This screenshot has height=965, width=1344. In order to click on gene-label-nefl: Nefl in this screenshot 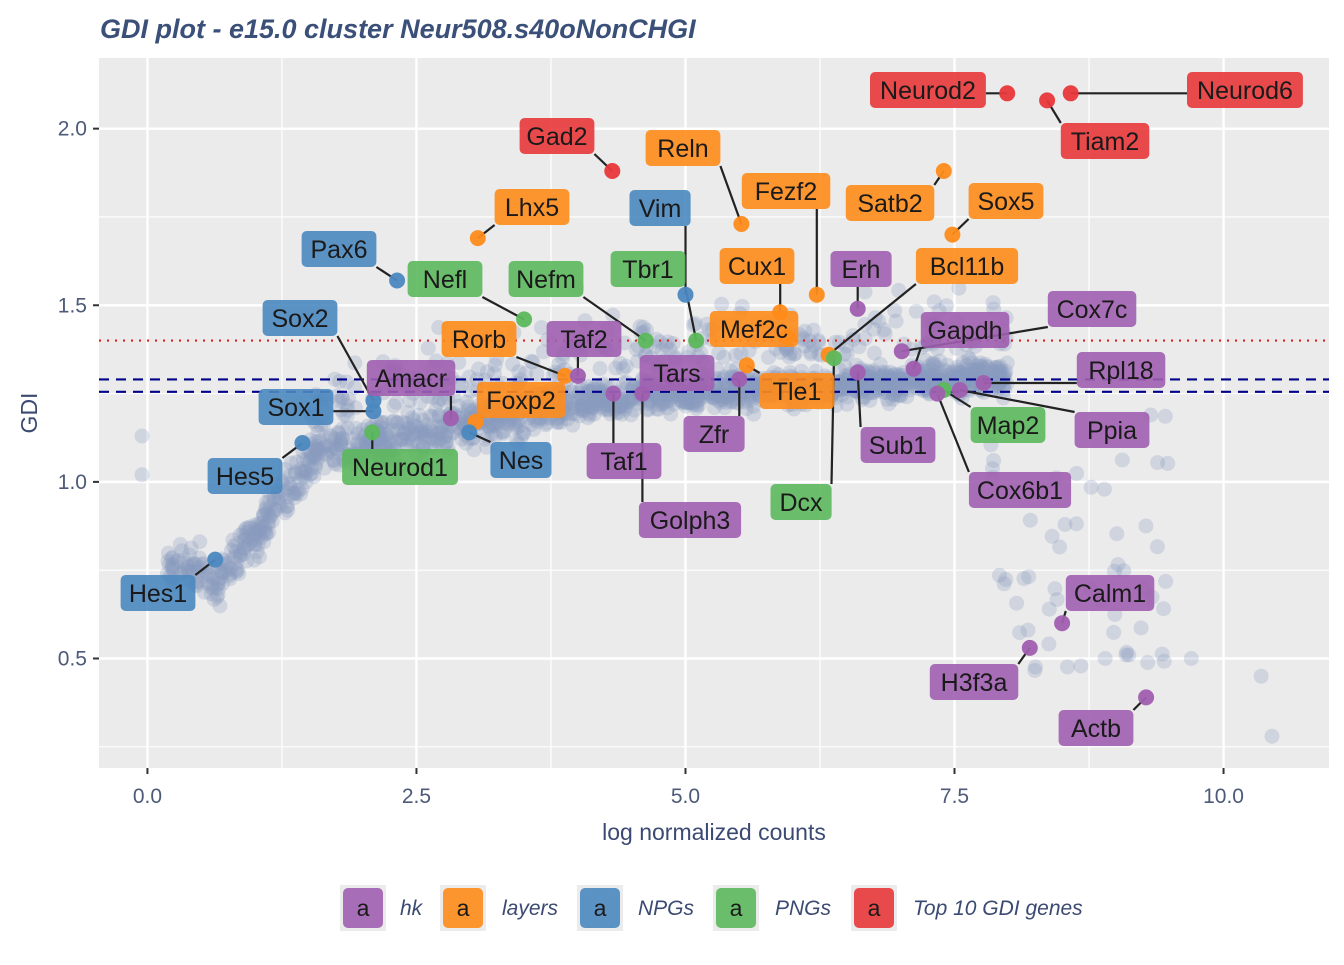, I will do `click(445, 279)`.